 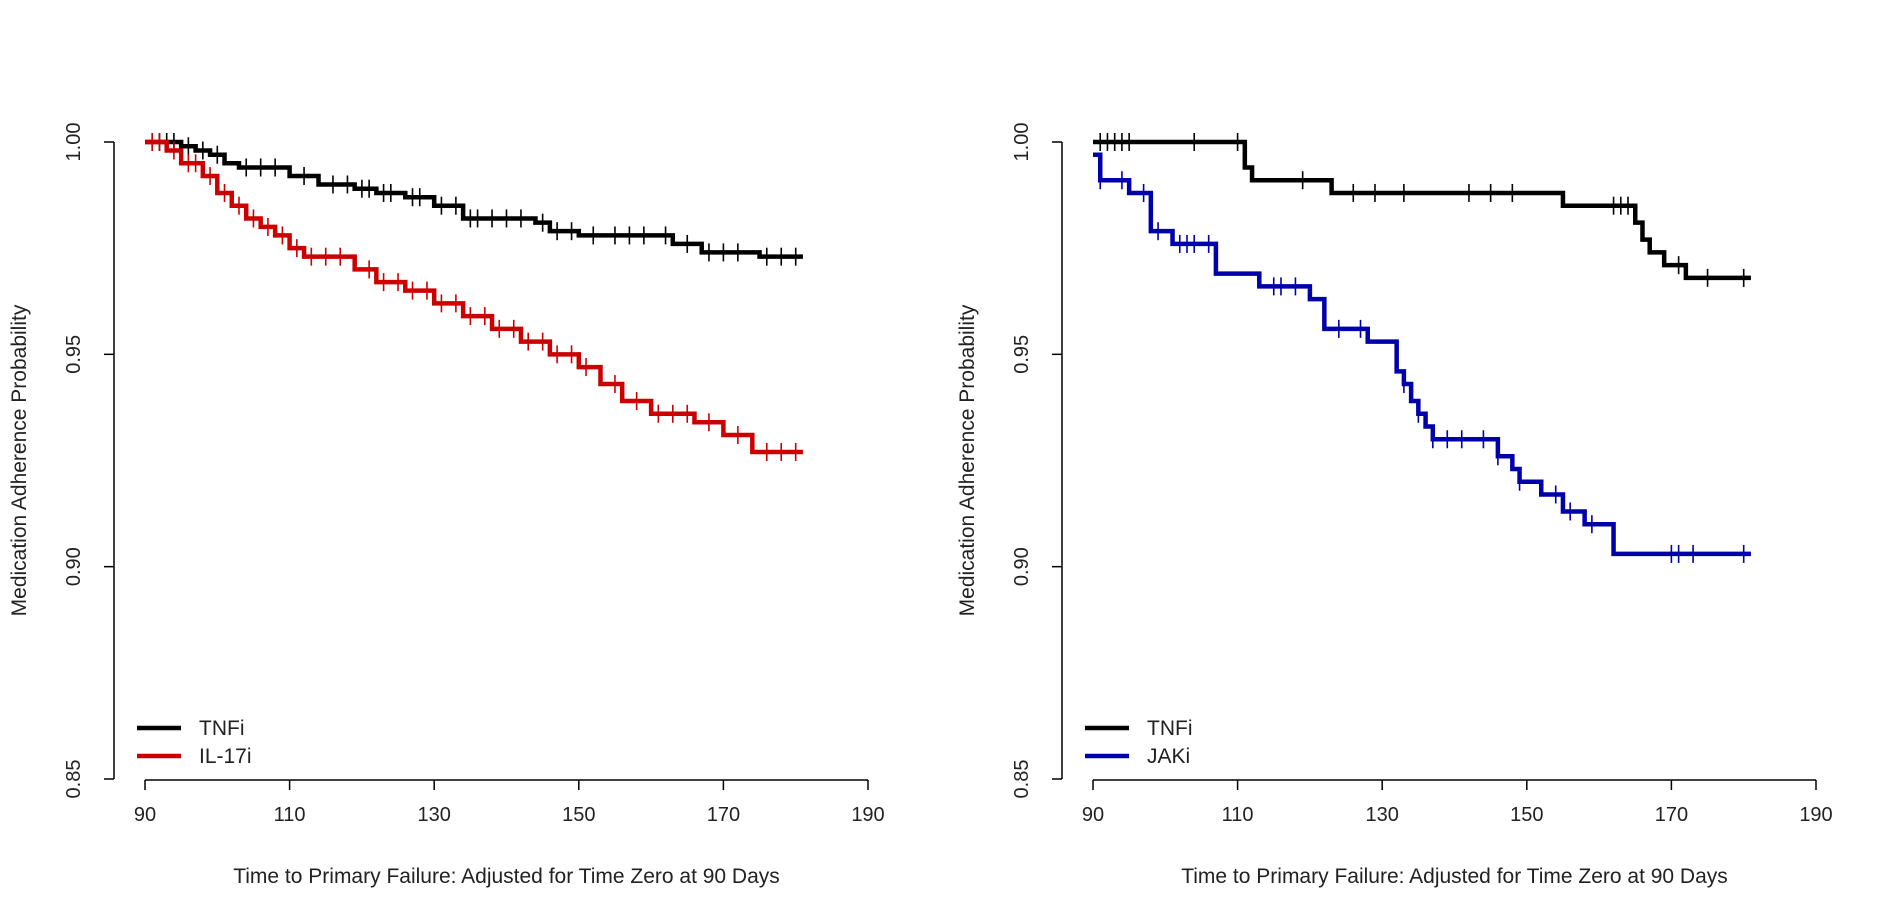 I want to click on legend: TNFi IL-17i, so click(x=194, y=742).